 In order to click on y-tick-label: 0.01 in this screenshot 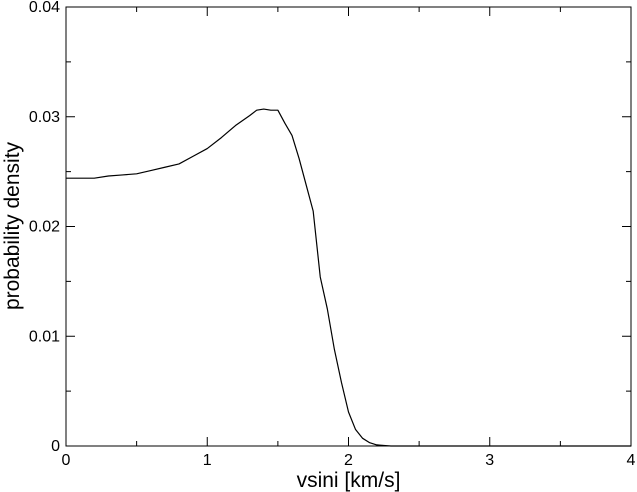, I will do `click(44, 336)`.